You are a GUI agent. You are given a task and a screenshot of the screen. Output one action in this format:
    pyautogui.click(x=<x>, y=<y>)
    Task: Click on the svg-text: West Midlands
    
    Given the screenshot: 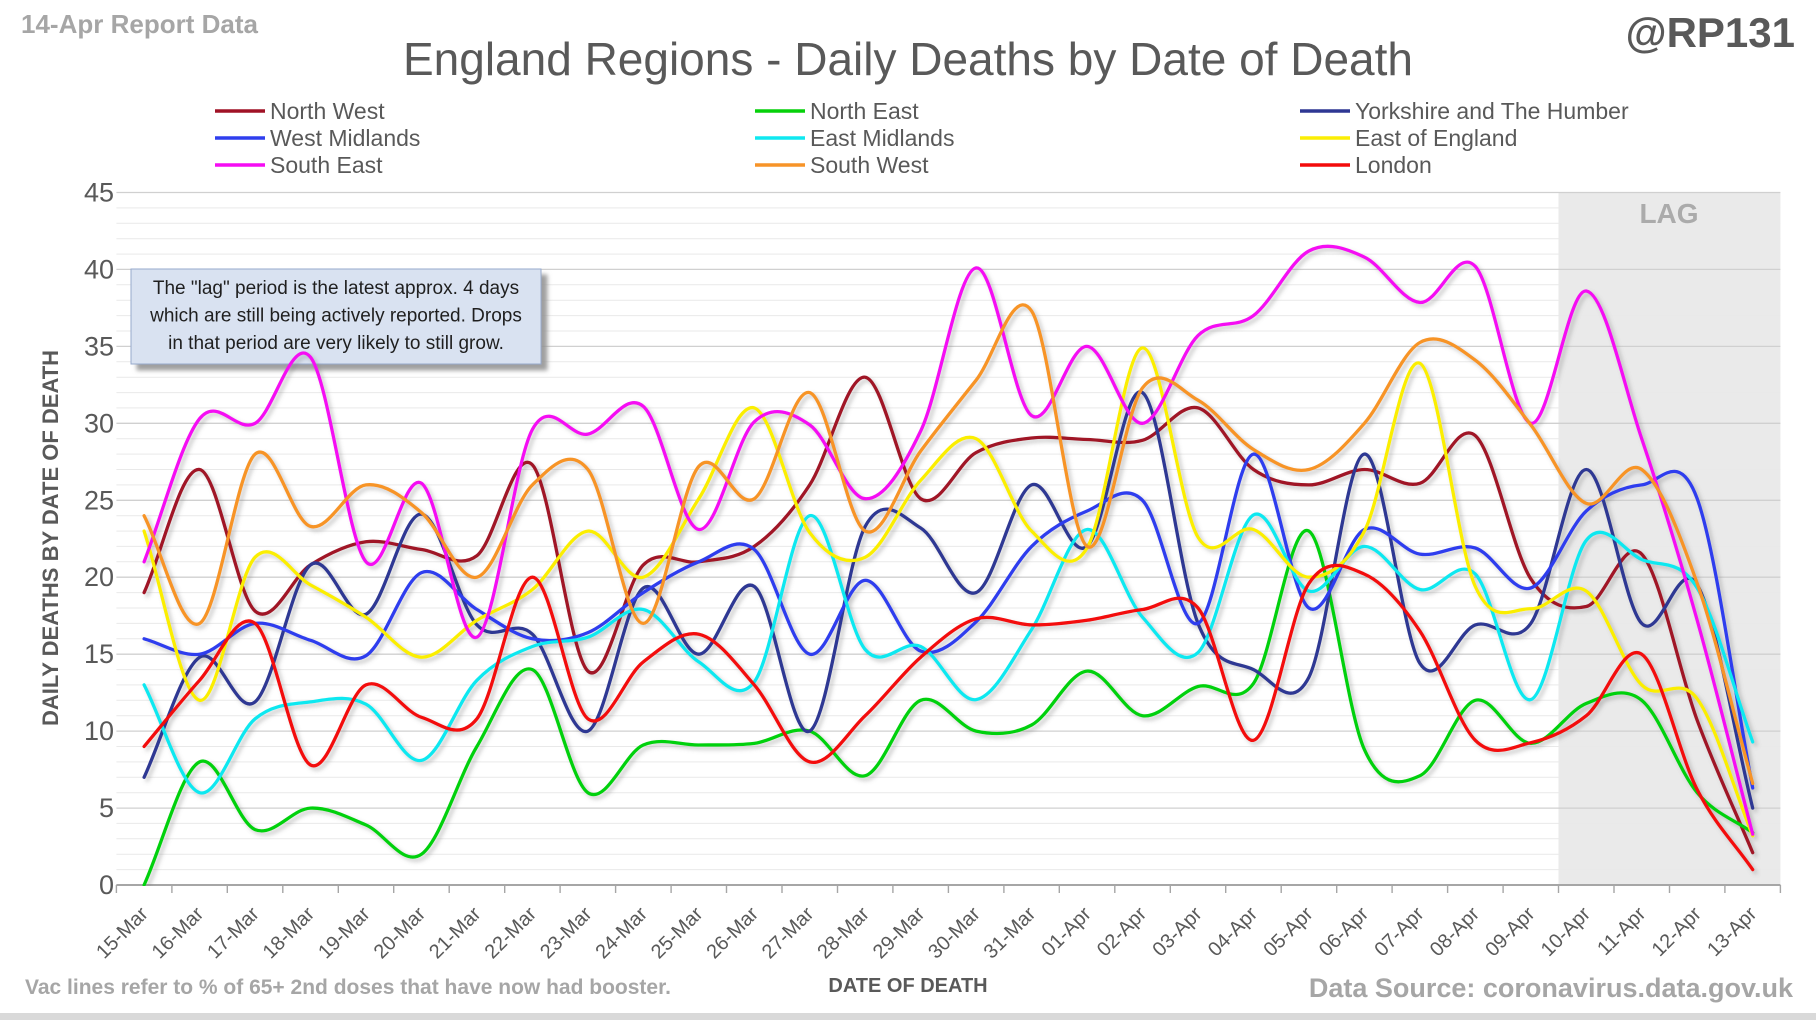 What is the action you would take?
    pyautogui.click(x=345, y=138)
    